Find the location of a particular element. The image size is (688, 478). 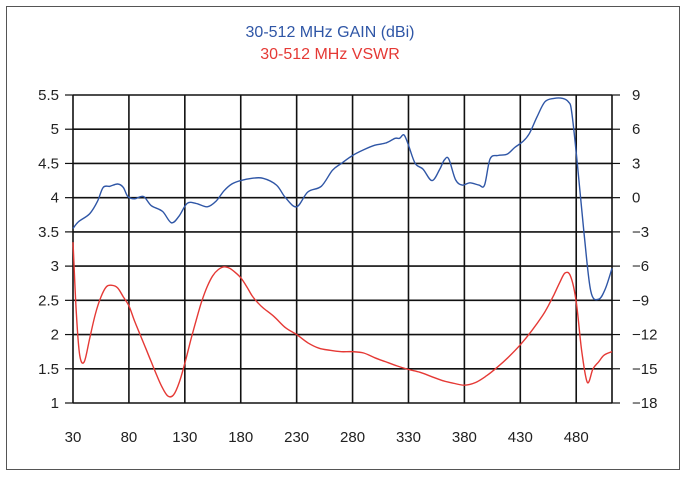

left-tick-label: 5 is located at coordinates (55, 129).